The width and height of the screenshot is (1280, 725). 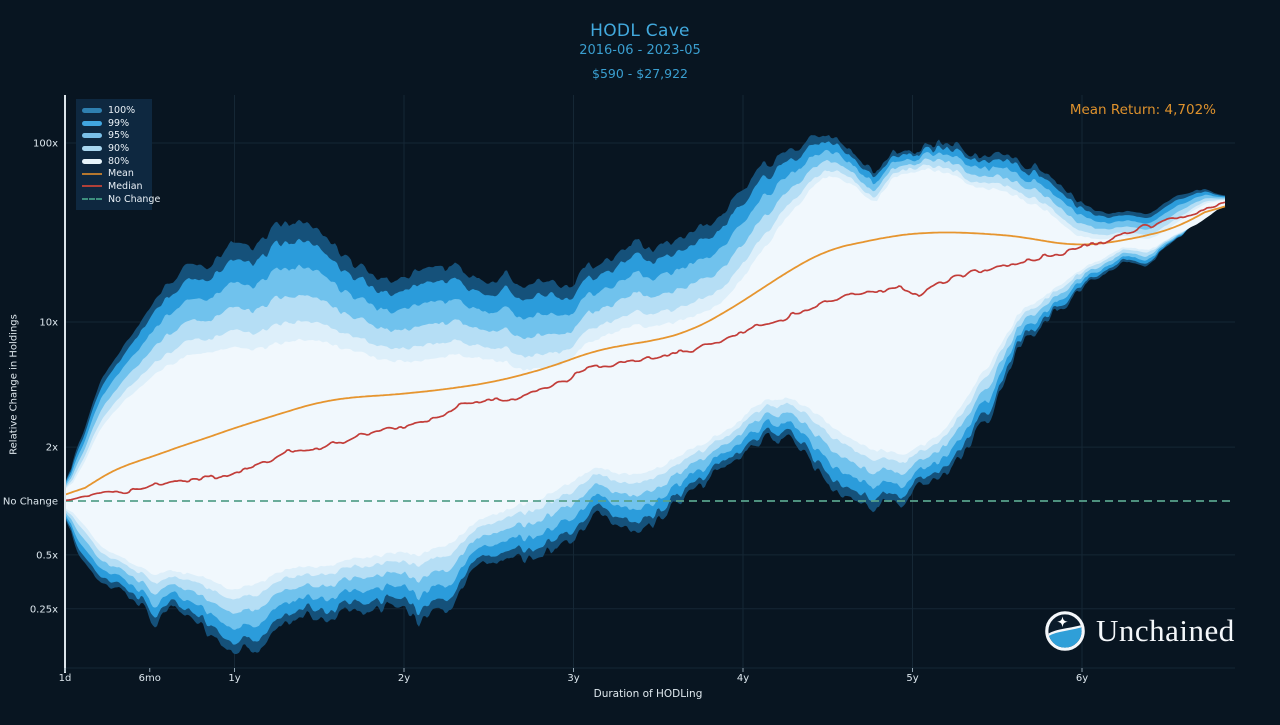 What do you see at coordinates (1165, 630) in the screenshot?
I see `unchained-logo-text: Unchained` at bounding box center [1165, 630].